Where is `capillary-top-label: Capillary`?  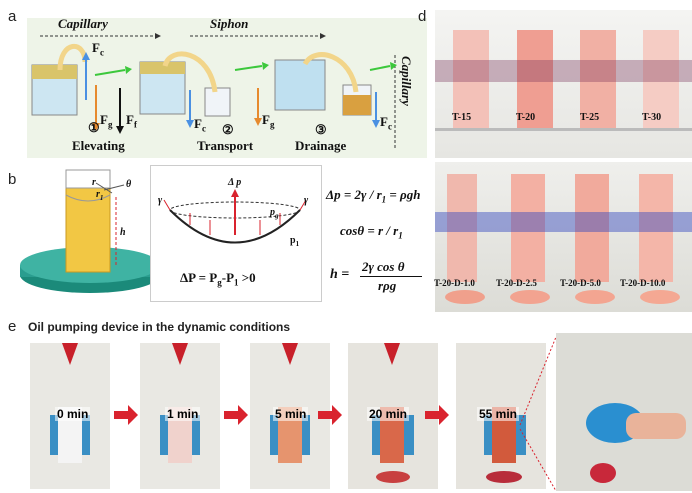
capillary-top-label: Capillary is located at coordinates (83, 23).